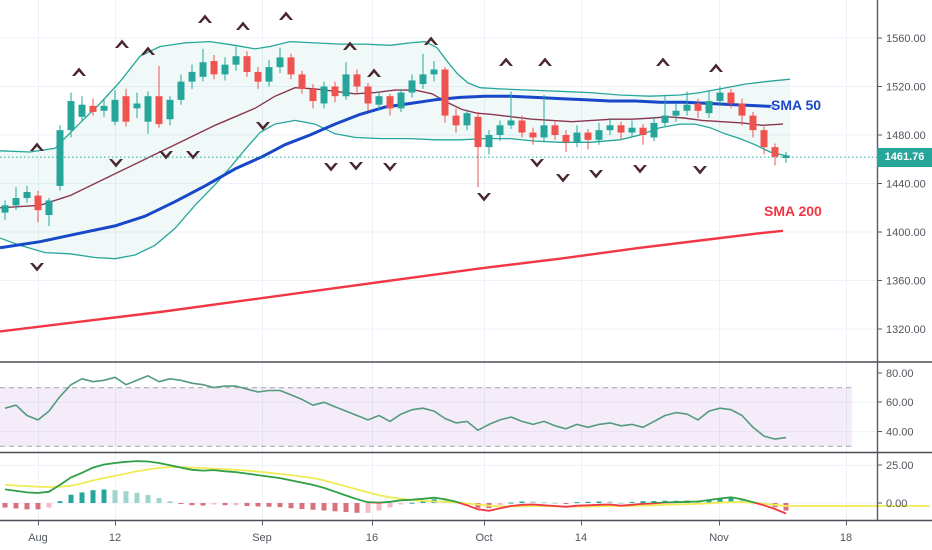 Image resolution: width=932 pixels, height=550 pixels. Describe the element at coordinates (483, 538) in the screenshot. I see `time-axis-label: Oct` at that location.